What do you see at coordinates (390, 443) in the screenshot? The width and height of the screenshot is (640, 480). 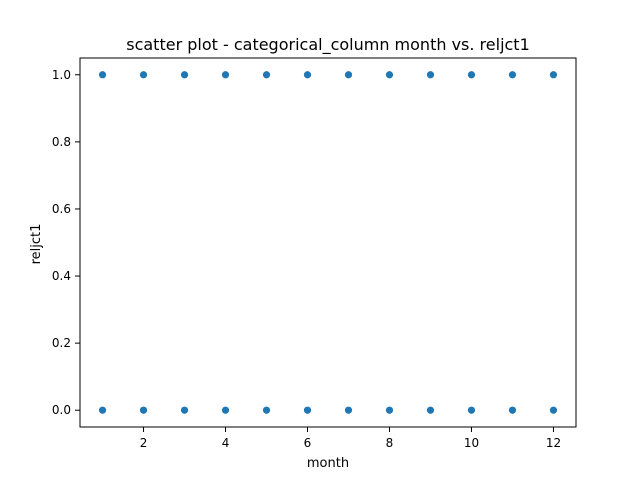 I see `x-tick-label: 8` at bounding box center [390, 443].